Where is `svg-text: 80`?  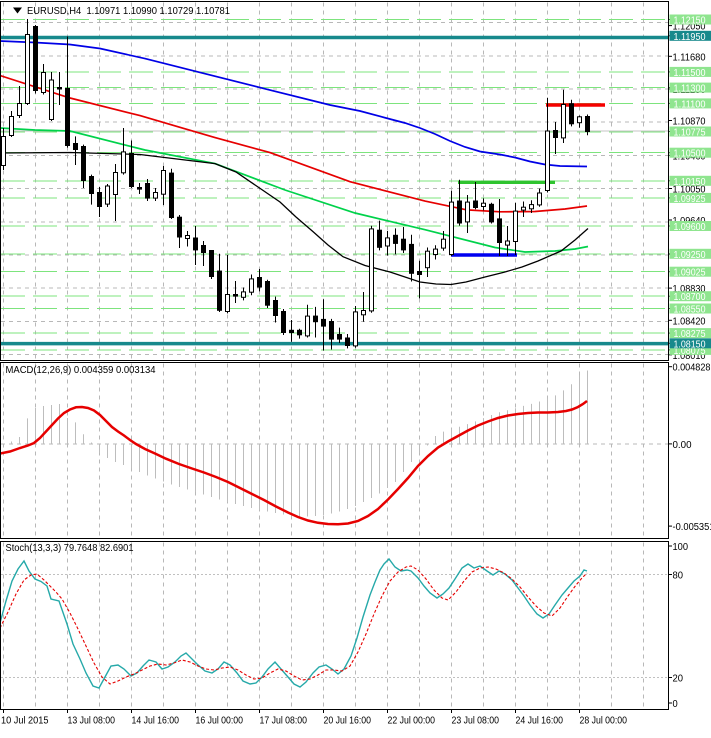 svg-text: 80 is located at coordinates (678, 576).